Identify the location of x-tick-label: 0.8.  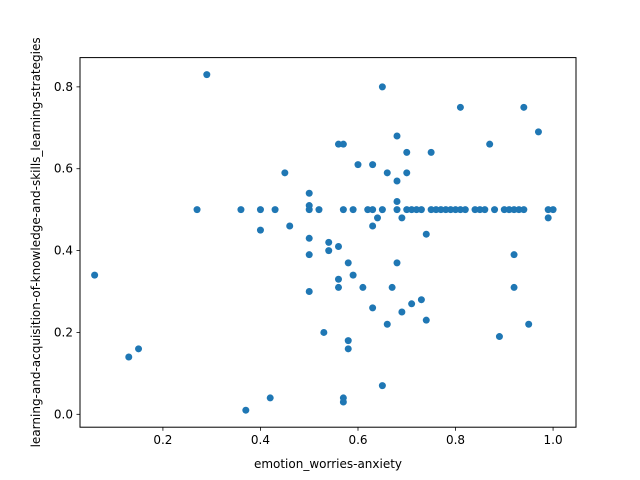
(455, 440).